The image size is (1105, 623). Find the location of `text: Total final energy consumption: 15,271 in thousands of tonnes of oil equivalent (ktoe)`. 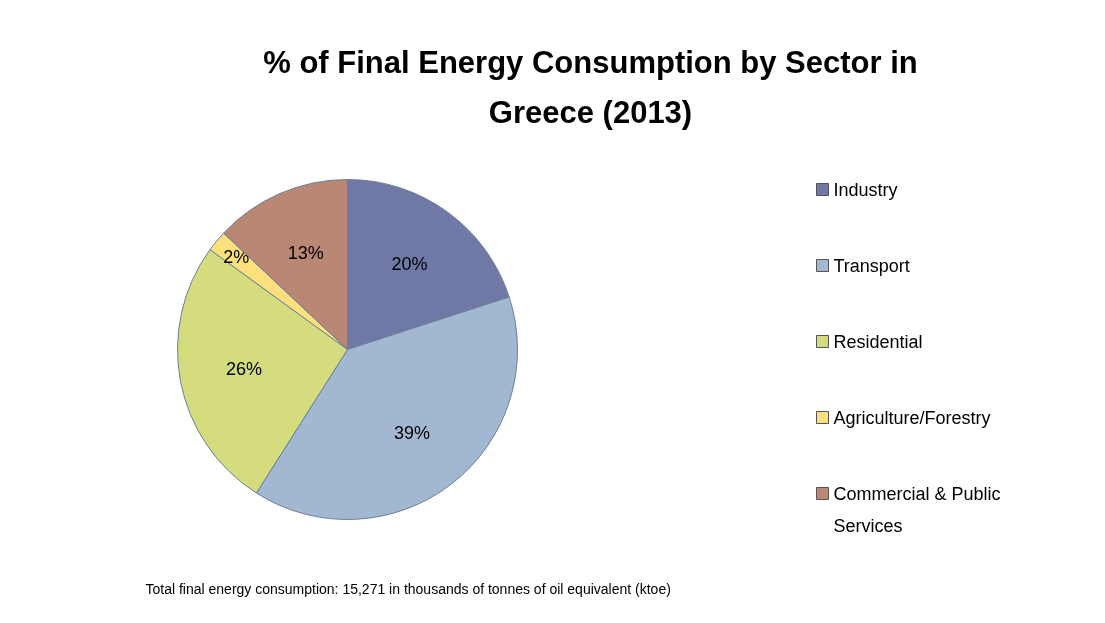

text: Total final energy consumption: 15,271 in thousands of tonnes of oil equivalent (ktoe) is located at coordinates (408, 588).